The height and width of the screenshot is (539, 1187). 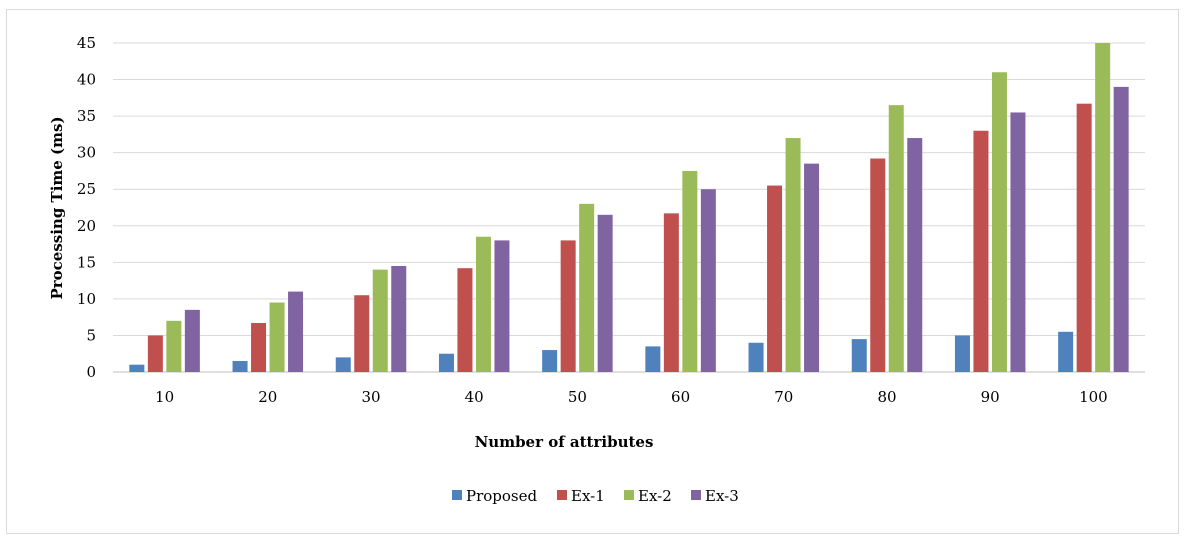 What do you see at coordinates (502, 496) in the screenshot?
I see `legend-label: Proposed` at bounding box center [502, 496].